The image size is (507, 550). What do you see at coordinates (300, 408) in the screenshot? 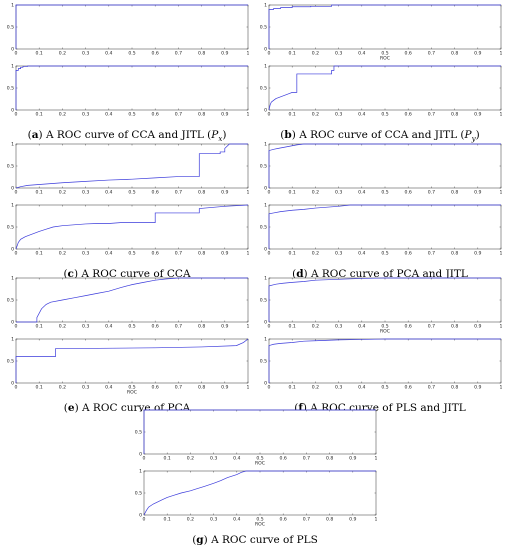
I see `caption-letter: f` at bounding box center [300, 408].